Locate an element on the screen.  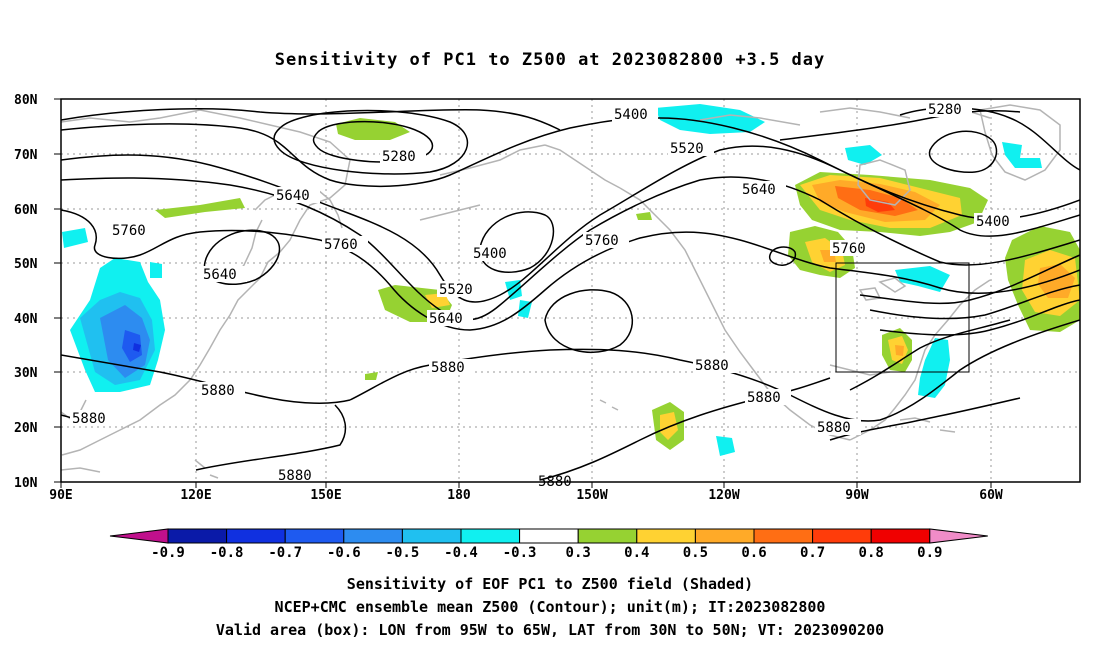
lat-label: 60N is located at coordinates (26, 210).